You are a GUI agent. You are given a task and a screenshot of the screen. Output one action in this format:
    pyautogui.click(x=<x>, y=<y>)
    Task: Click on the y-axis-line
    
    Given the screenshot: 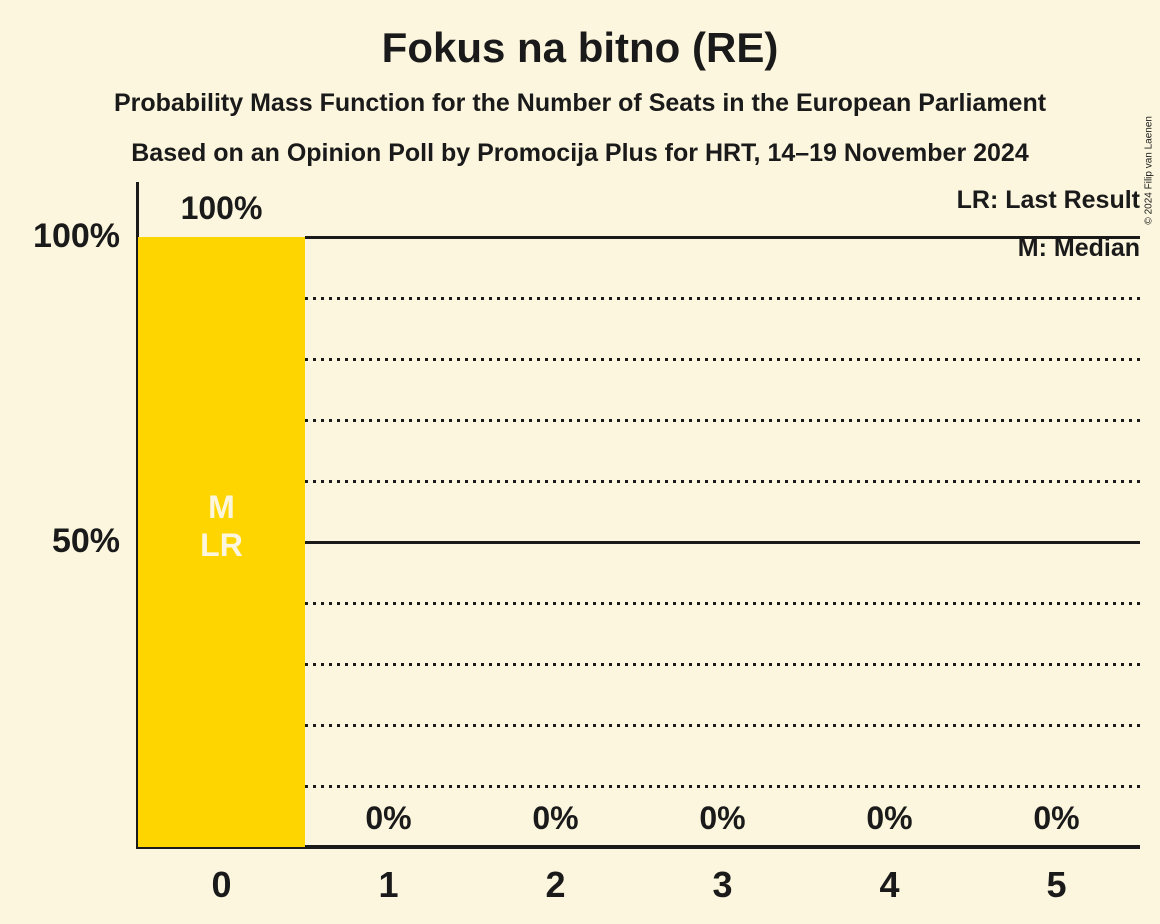 What is the action you would take?
    pyautogui.click(x=137, y=515)
    